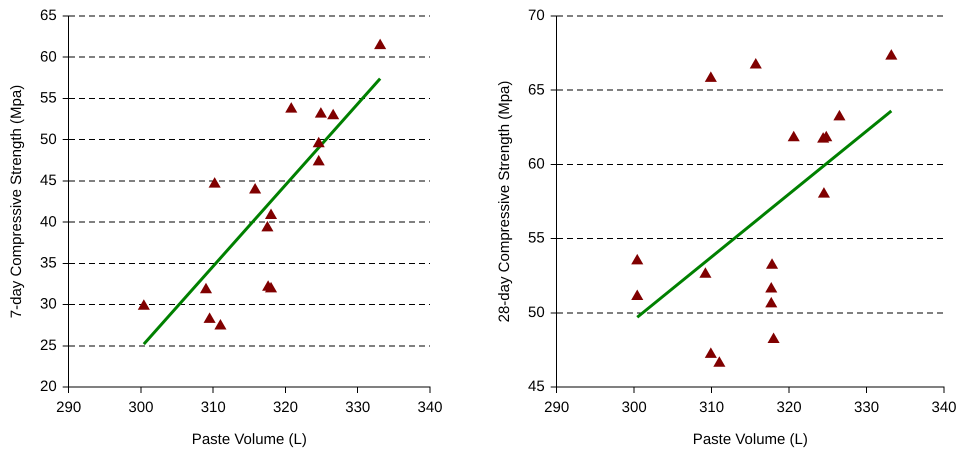 This screenshot has height=461, width=976. What do you see at coordinates (48, 221) in the screenshot?
I see `y-tick-label: 40` at bounding box center [48, 221].